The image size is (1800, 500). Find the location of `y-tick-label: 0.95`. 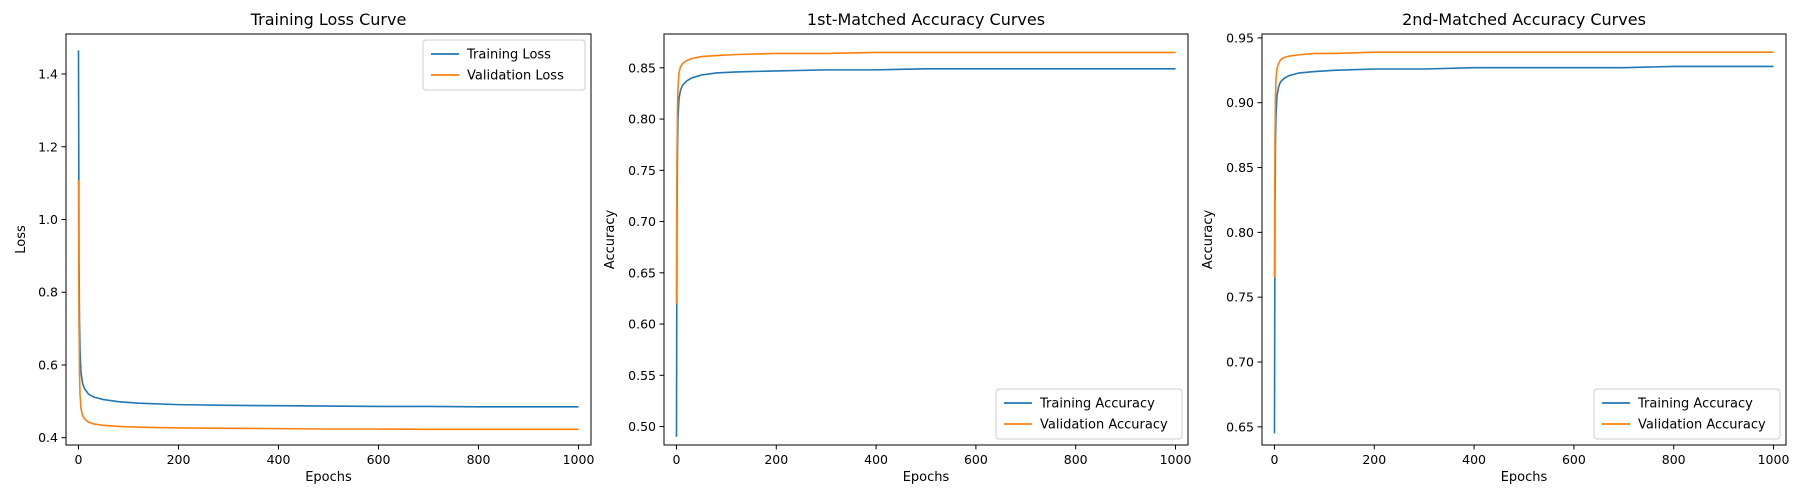

y-tick-label: 0.95 is located at coordinates (1240, 37).